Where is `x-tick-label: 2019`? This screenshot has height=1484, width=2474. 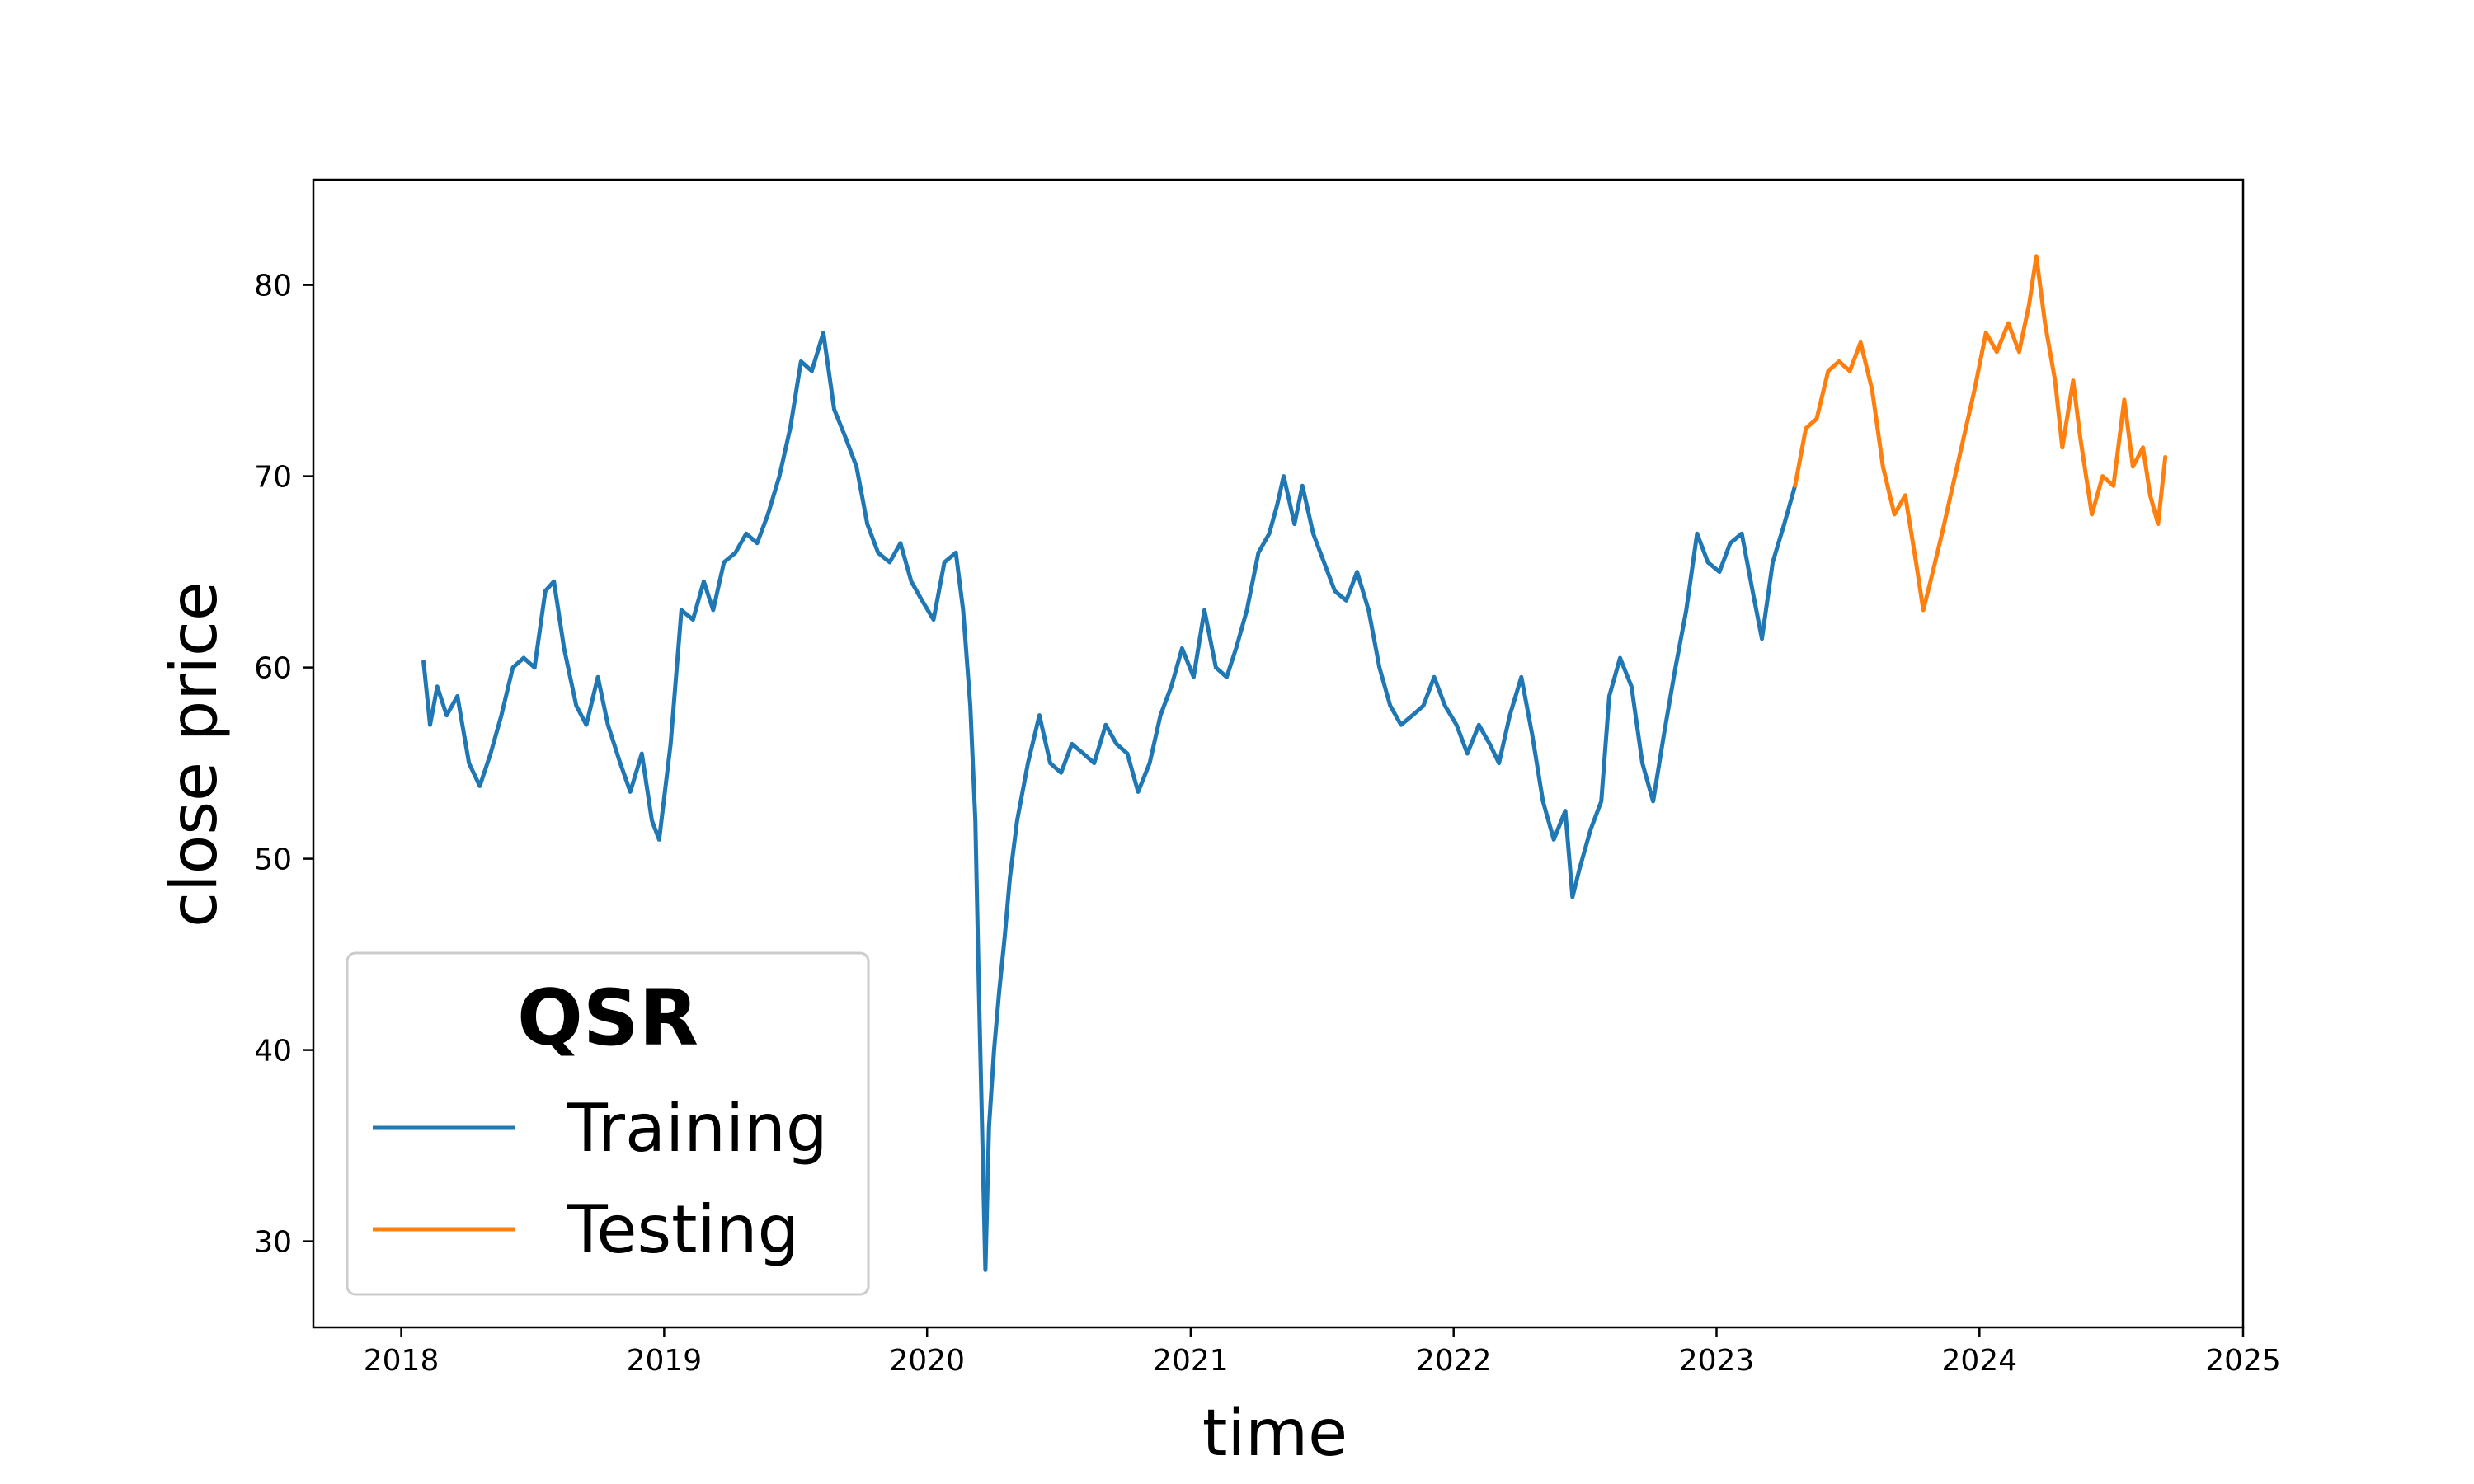 x-tick-label: 2019 is located at coordinates (665, 1361).